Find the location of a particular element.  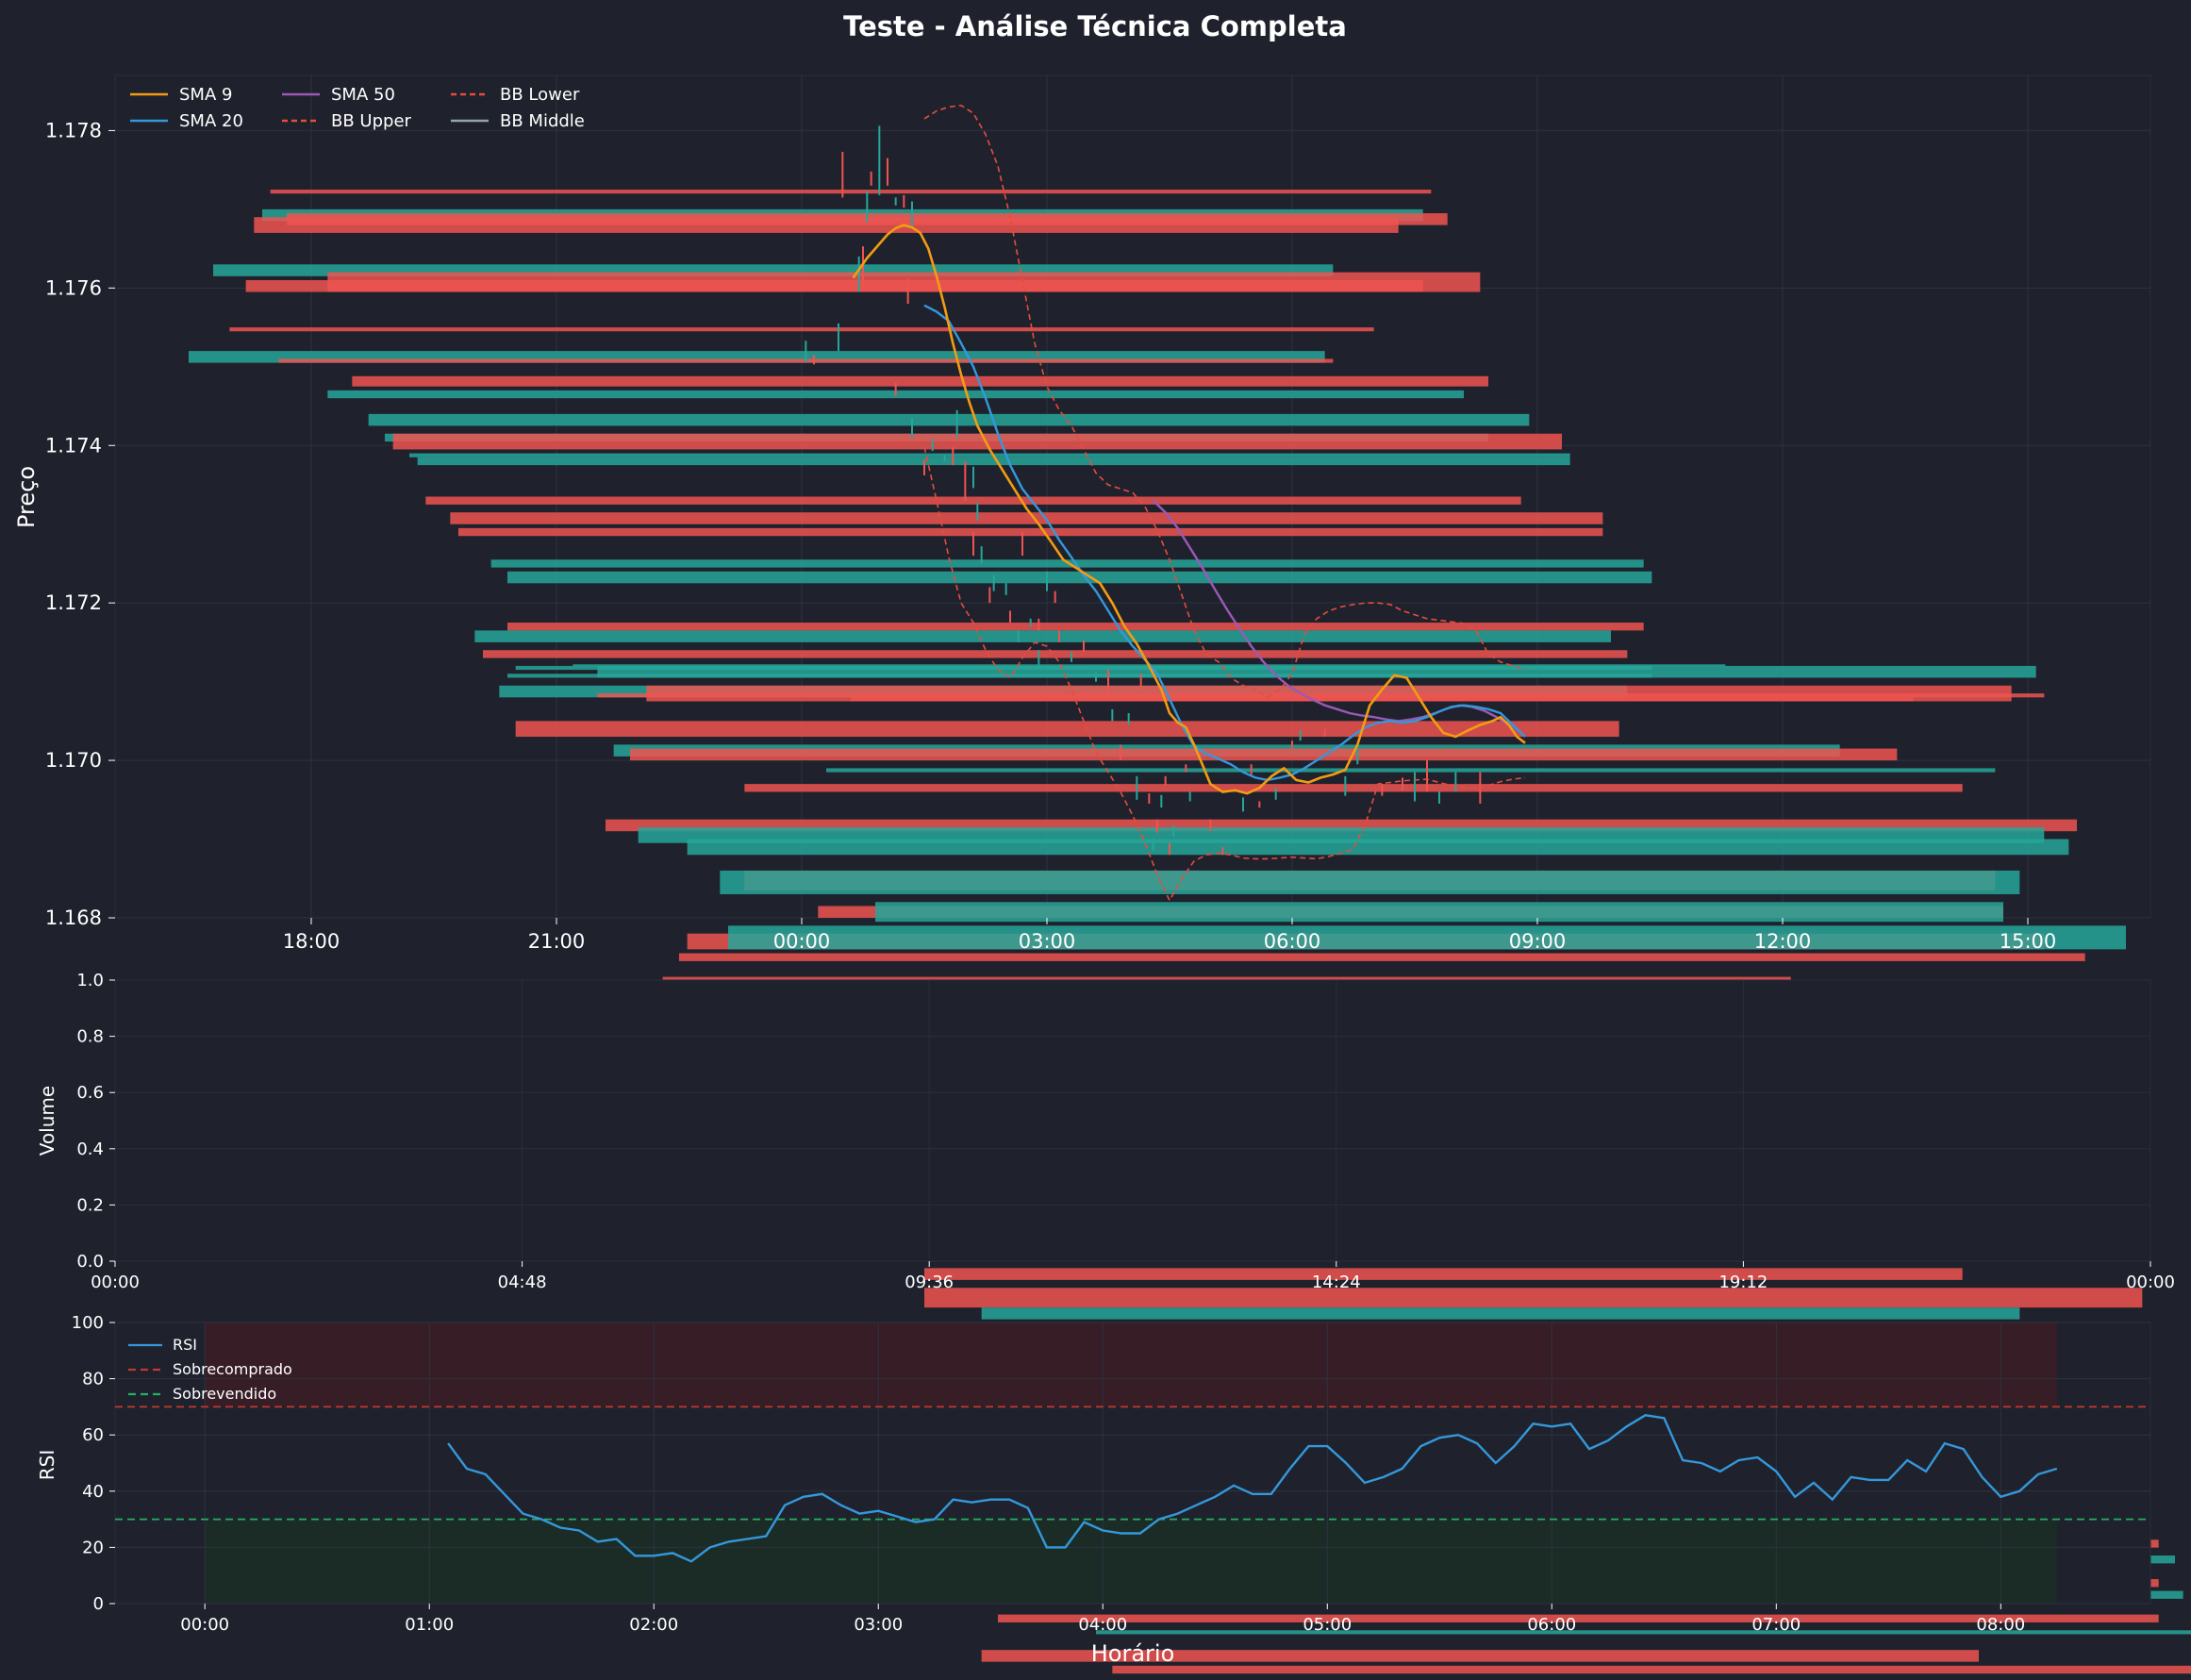

volume-x-ticks: 00:00 04:48 09:36 14:24 19:12 00:00 is located at coordinates (1133, 1276).